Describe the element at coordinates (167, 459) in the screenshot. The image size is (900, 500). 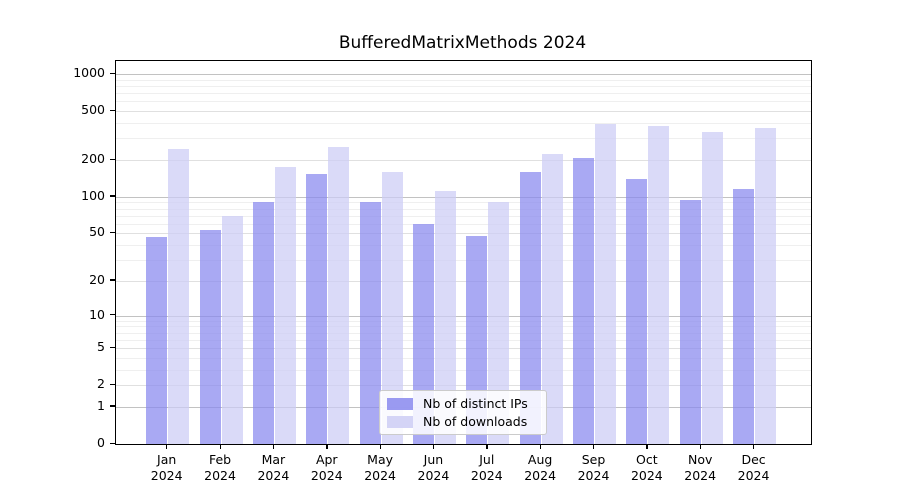
I see `x-tick-month-jan: Jan` at that location.